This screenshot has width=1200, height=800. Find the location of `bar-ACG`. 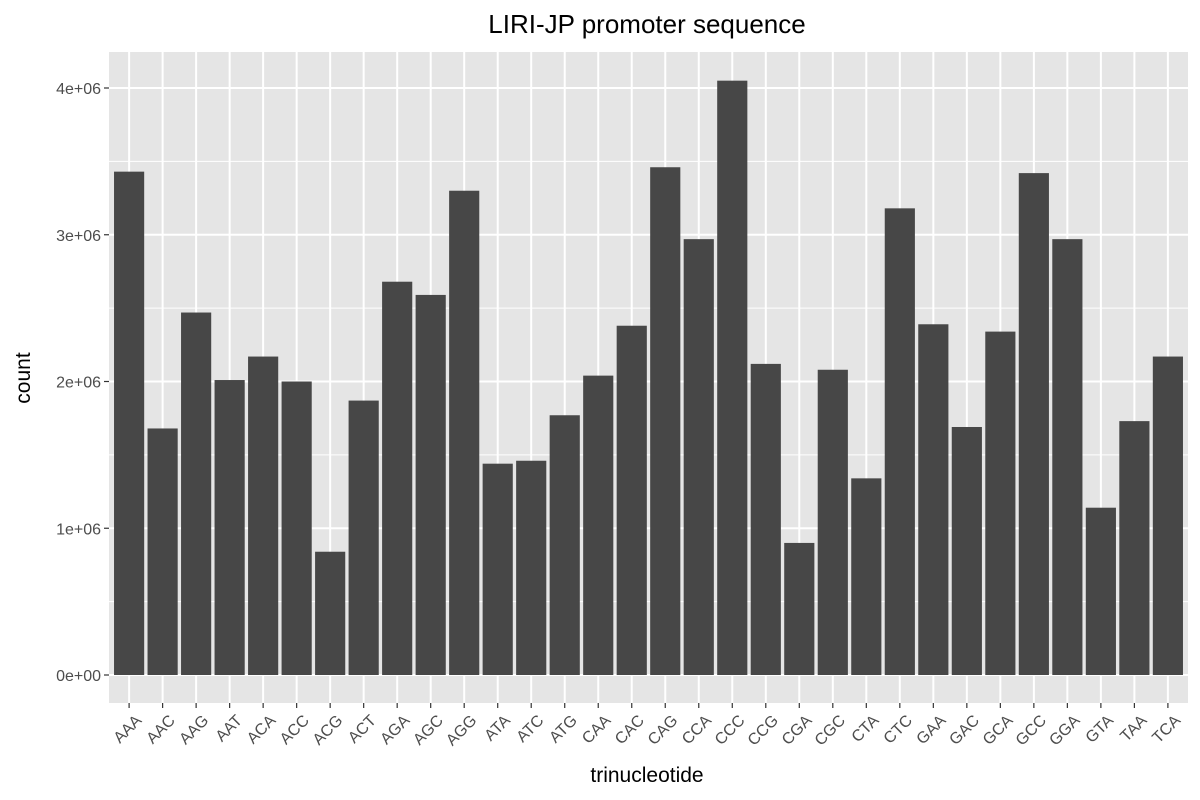

bar-ACG is located at coordinates (330, 613).